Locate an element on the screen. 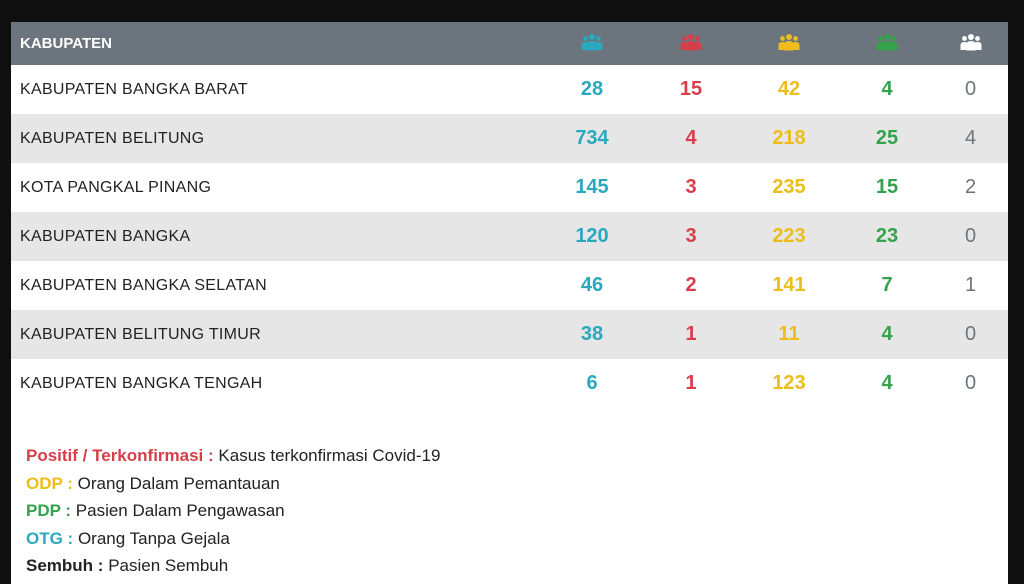 This screenshot has width=1024, height=584. otg-value: 120 is located at coordinates (592, 236).